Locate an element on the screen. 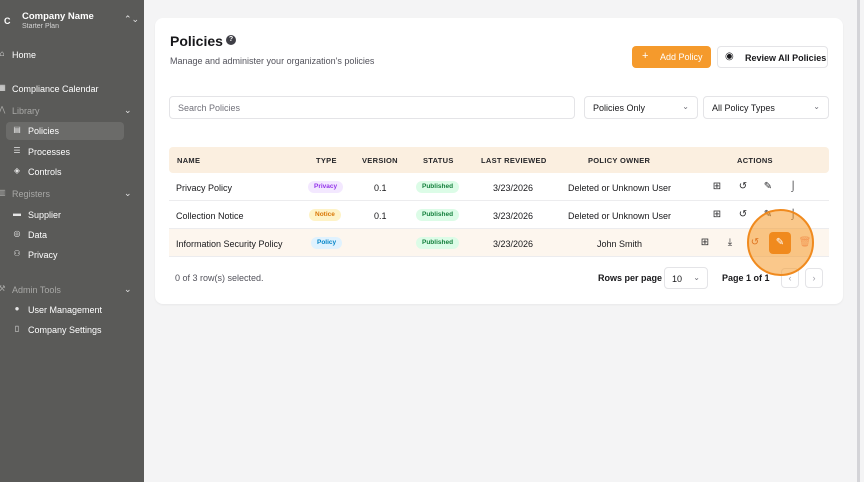 Image resolution: width=864 pixels, height=482 pixels. sidebar-item-label: Home is located at coordinates (24, 55).